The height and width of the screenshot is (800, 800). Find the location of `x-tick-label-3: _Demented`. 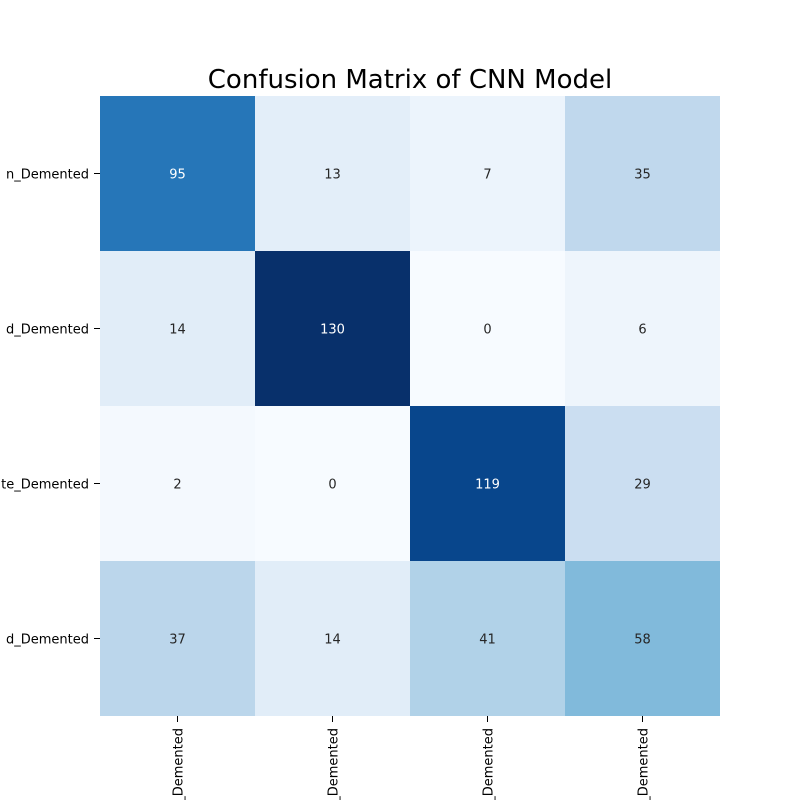

x-tick-label-3: _Demented is located at coordinates (644, 764).